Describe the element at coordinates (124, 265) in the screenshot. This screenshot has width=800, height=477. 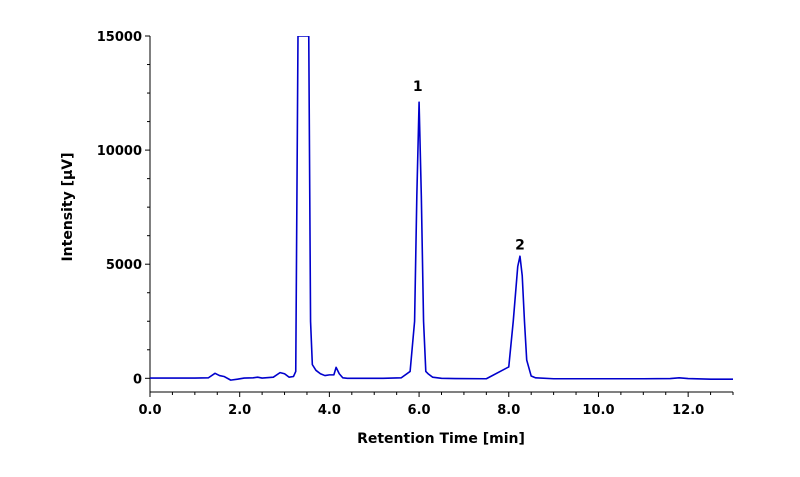
I see `y-tick-label: 5000` at that location.